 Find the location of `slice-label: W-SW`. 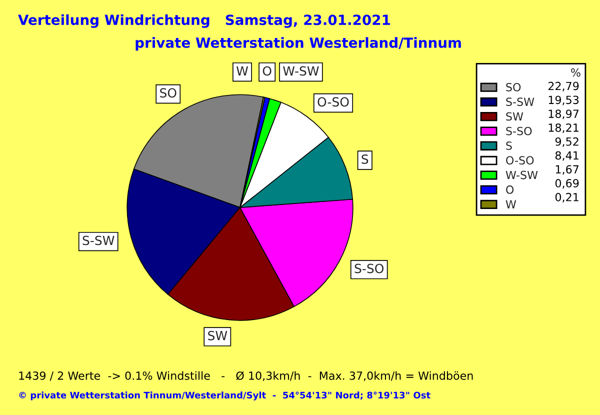

slice-label: W-SW is located at coordinates (301, 71).